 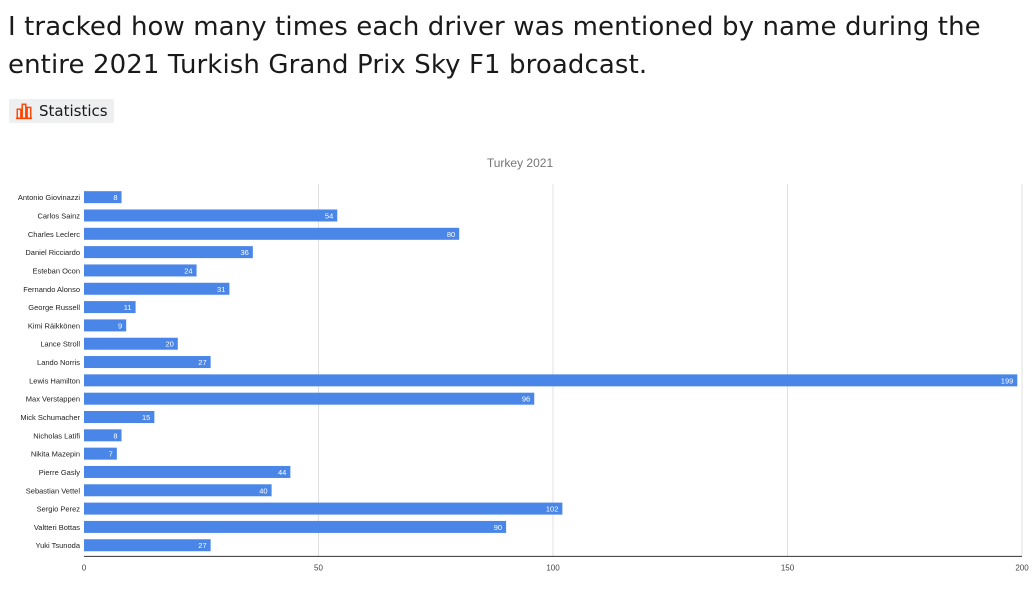 What do you see at coordinates (329, 215) in the screenshot?
I see `bar-value-label: 54` at bounding box center [329, 215].